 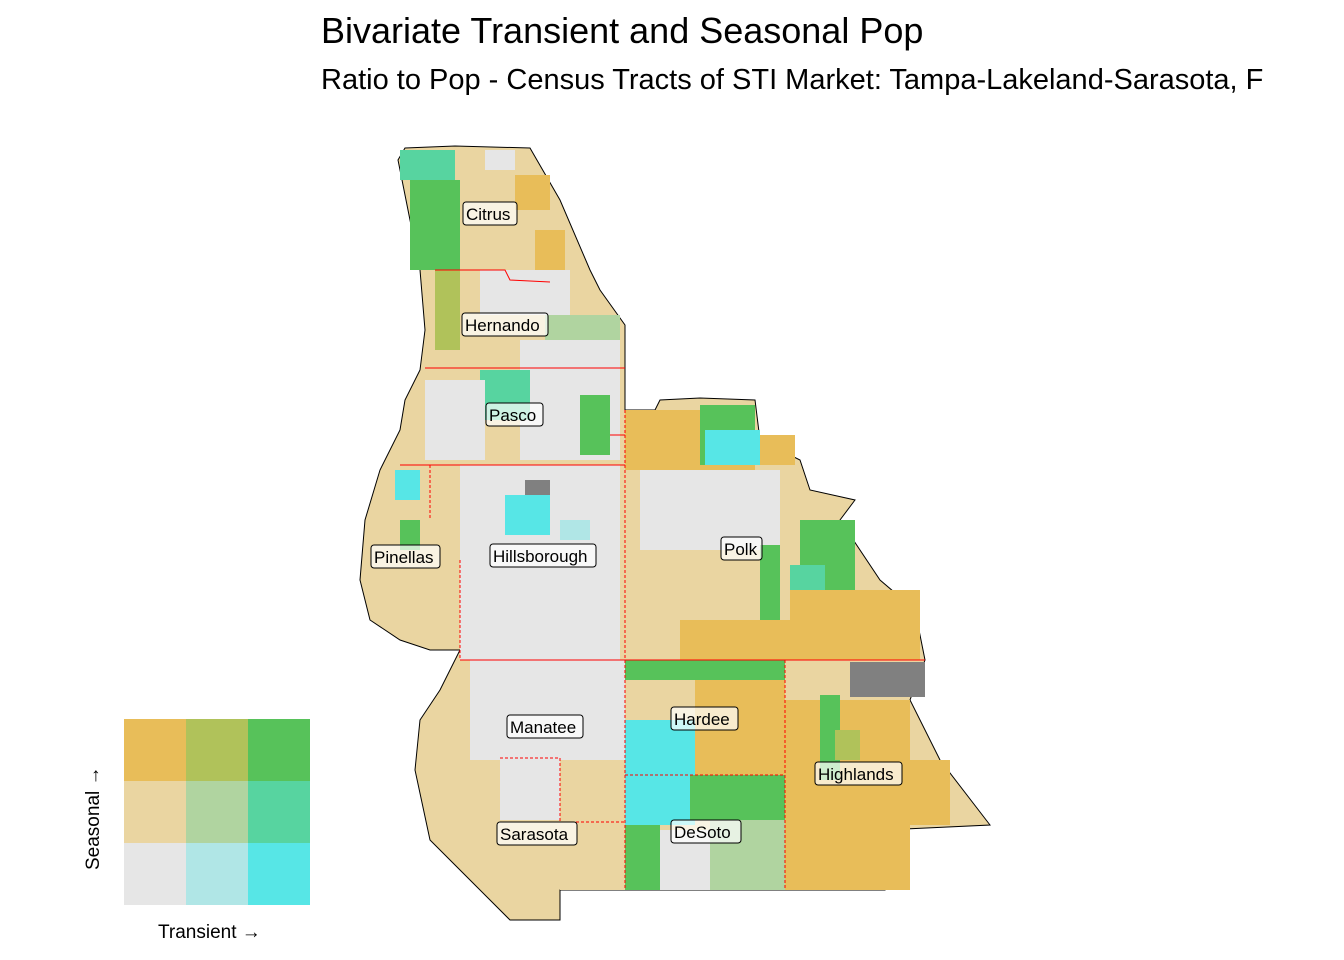 I want to click on label-manatee: Manatee, so click(x=545, y=726).